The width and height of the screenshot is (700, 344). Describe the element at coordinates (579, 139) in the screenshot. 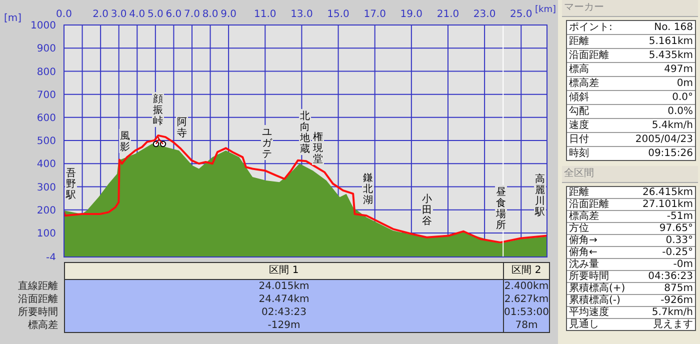

I see `category-label: 日付` at that location.